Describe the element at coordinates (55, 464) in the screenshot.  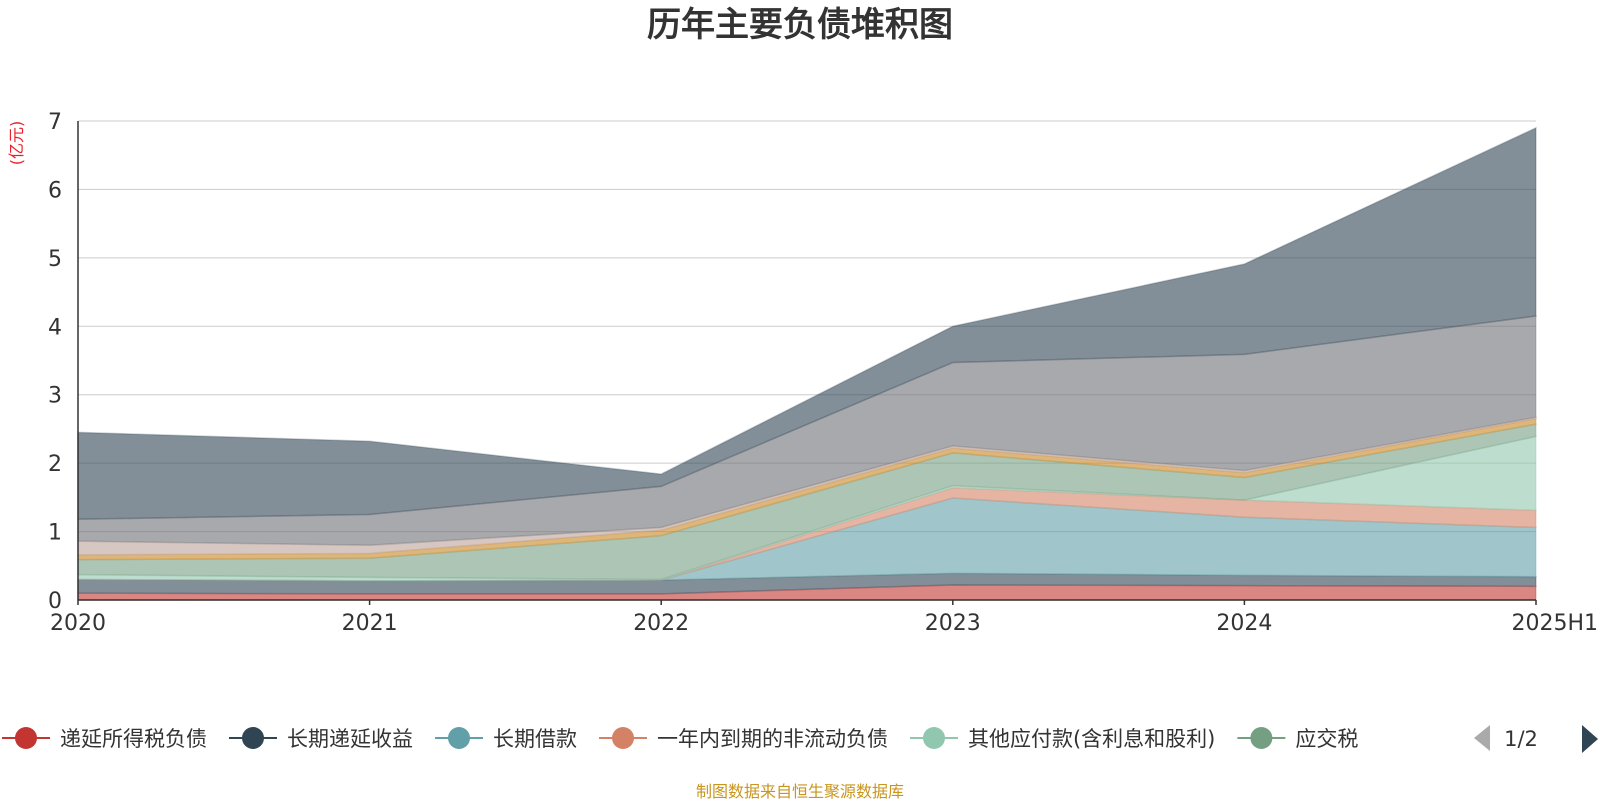
I see `y-tick-label: 2` at that location.